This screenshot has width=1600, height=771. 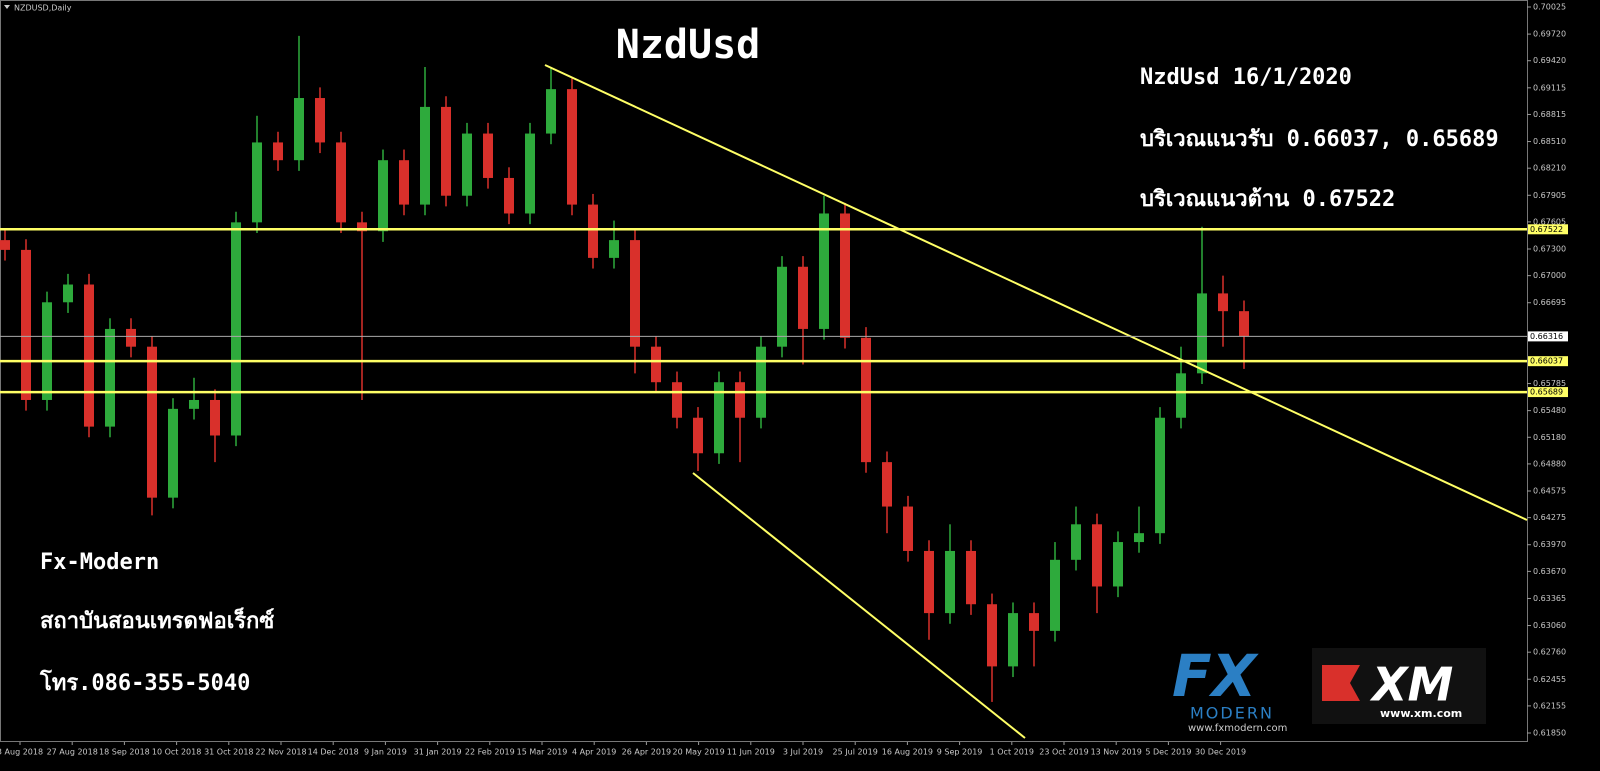 I want to click on chart-title: NzdUsd, so click(x=688, y=45).